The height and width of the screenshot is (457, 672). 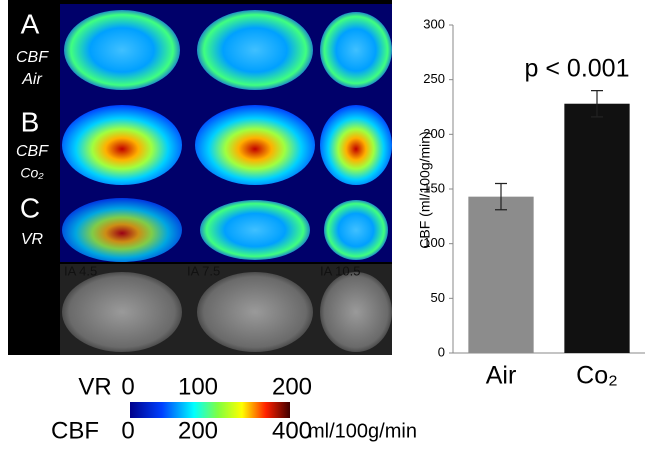 I want to click on colorbar-unit: ml/100g/min, so click(x=362, y=431).